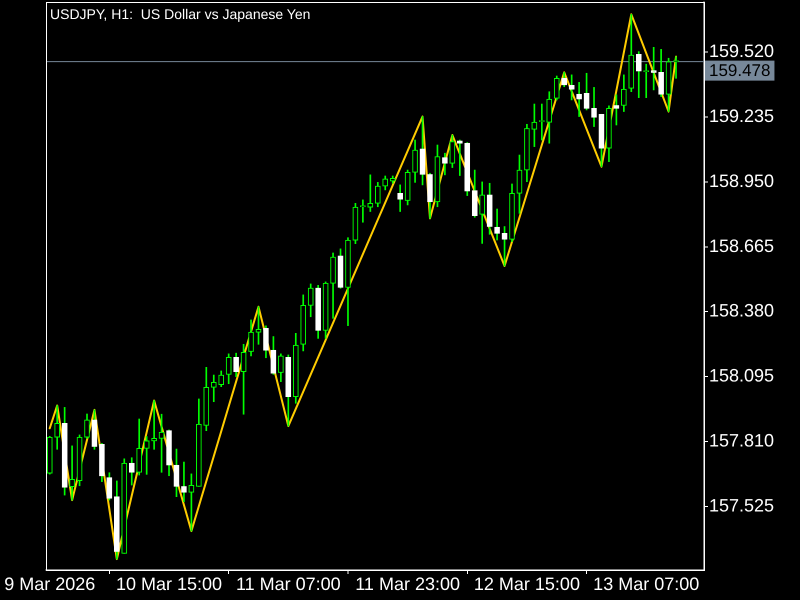  What do you see at coordinates (741, 180) in the screenshot?
I see `y-tick-label: 158.950` at bounding box center [741, 180].